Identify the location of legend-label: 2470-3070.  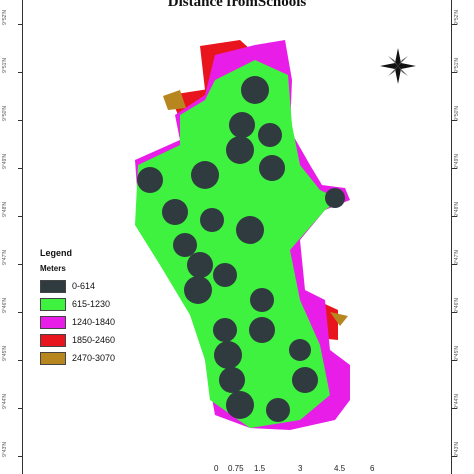
(94, 358).